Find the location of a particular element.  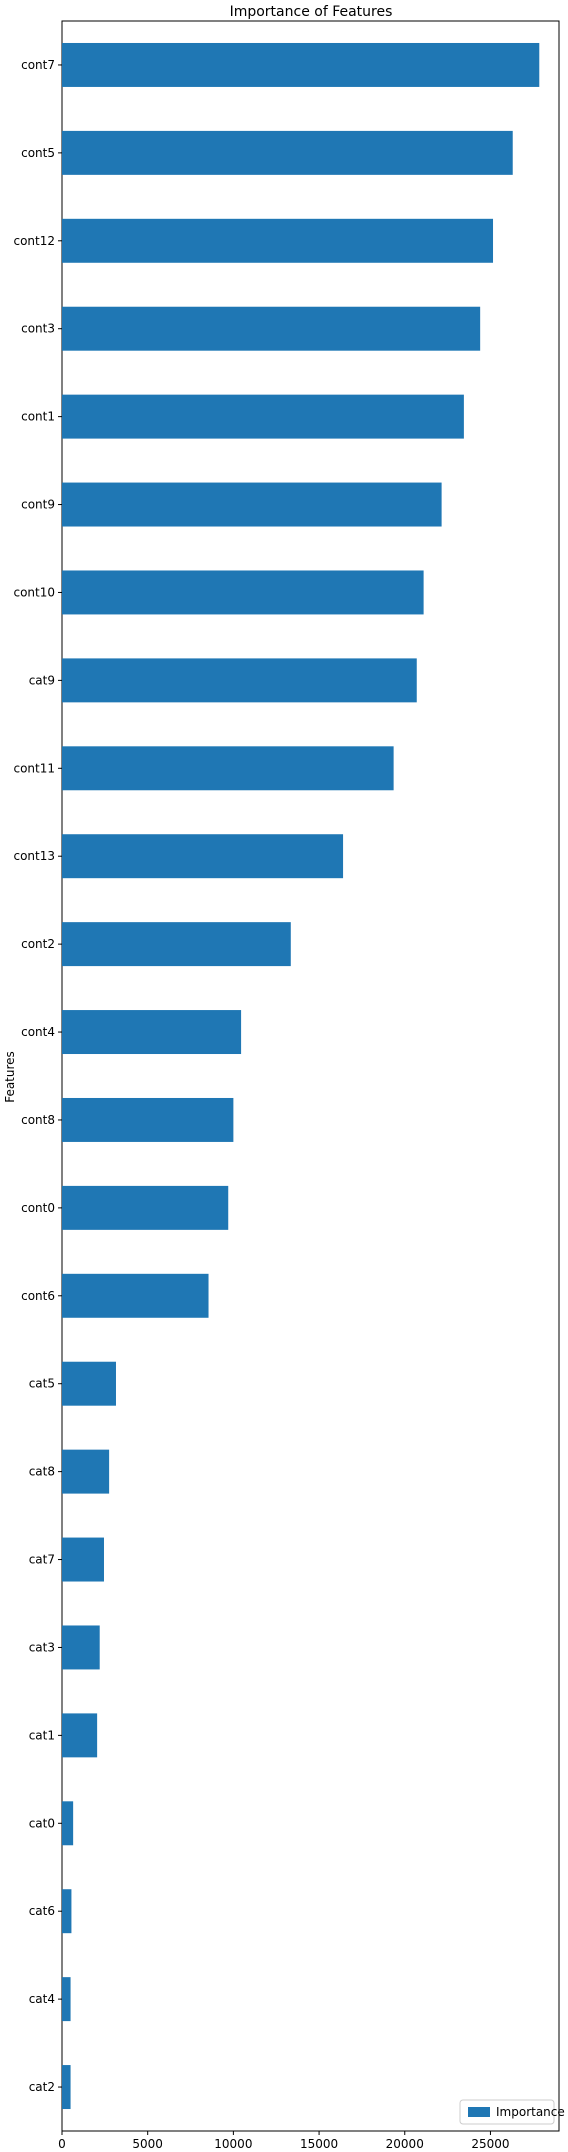

bar-cont12 is located at coordinates (278, 240).